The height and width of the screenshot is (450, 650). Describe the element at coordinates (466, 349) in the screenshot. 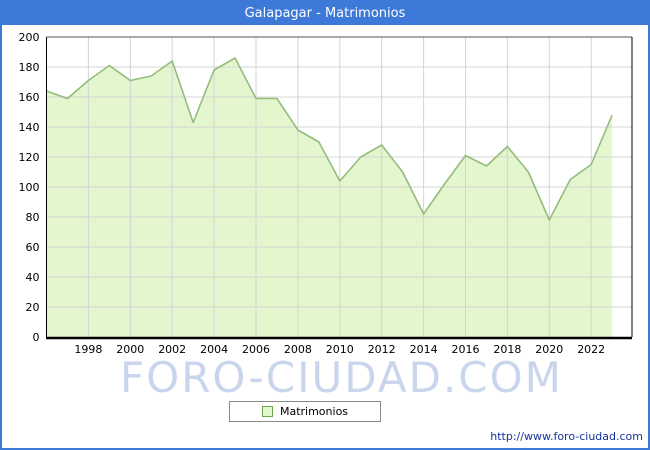

I see `x-tick-label: 2016` at that location.